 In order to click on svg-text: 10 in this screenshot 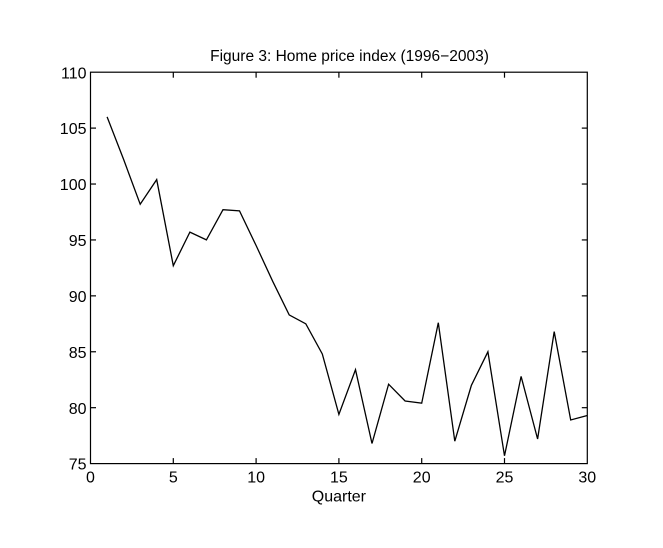, I will do `click(256, 478)`.